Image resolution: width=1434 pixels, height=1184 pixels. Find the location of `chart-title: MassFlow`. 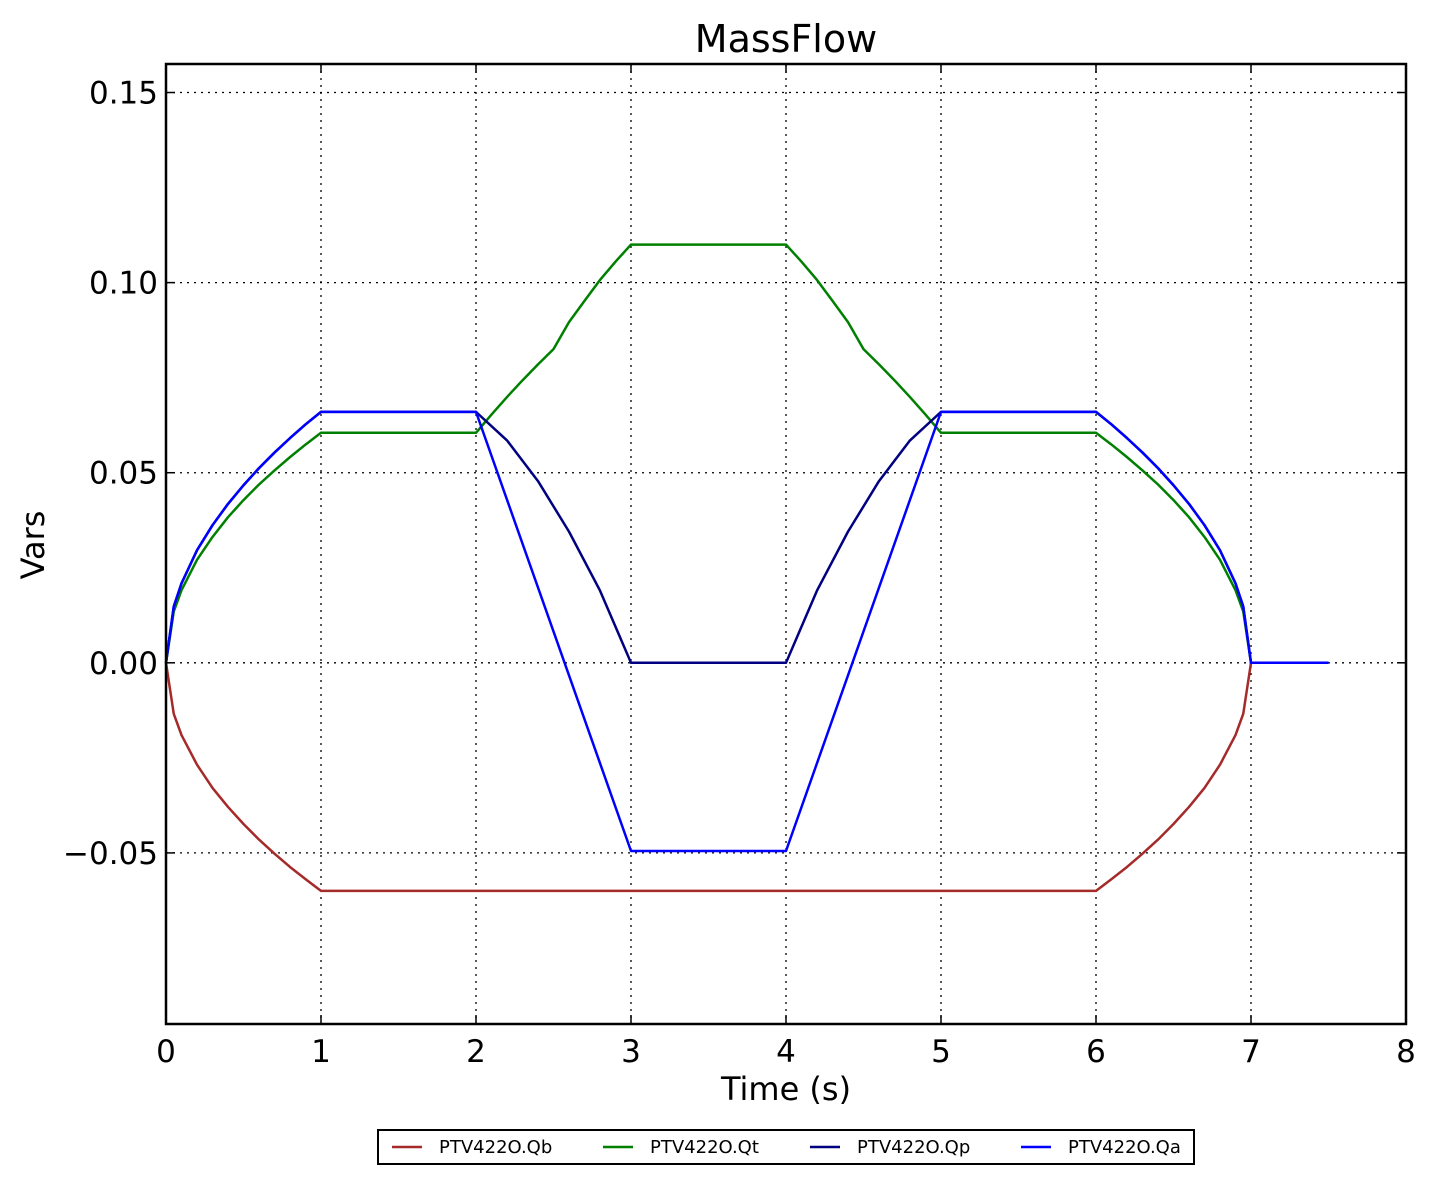

chart-title: MassFlow is located at coordinates (786, 39).